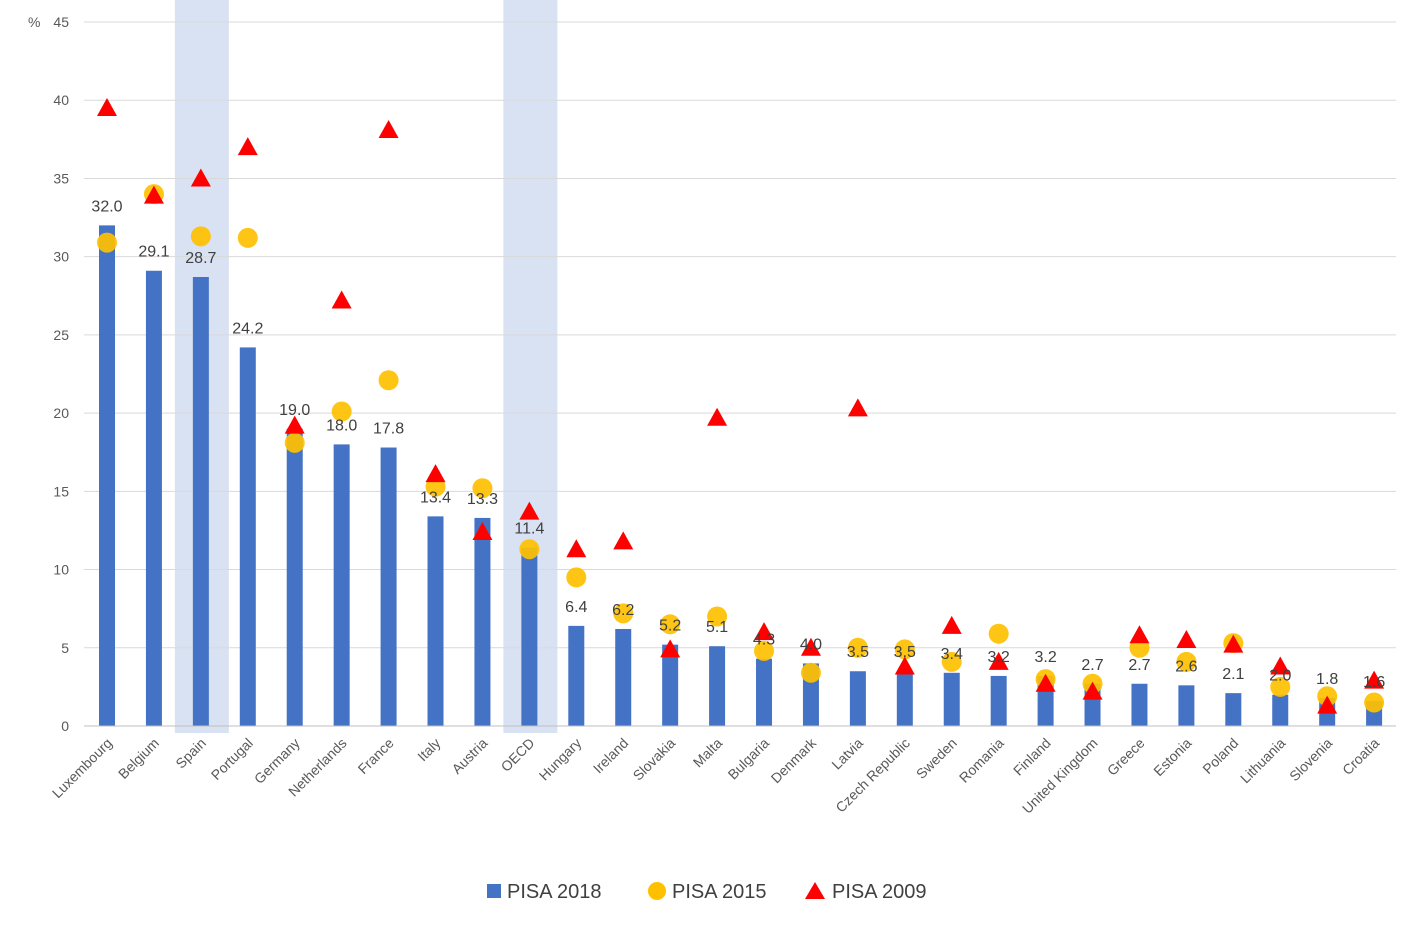 The image size is (1417, 925). I want to click on marker-2009-romania, so click(998, 660).